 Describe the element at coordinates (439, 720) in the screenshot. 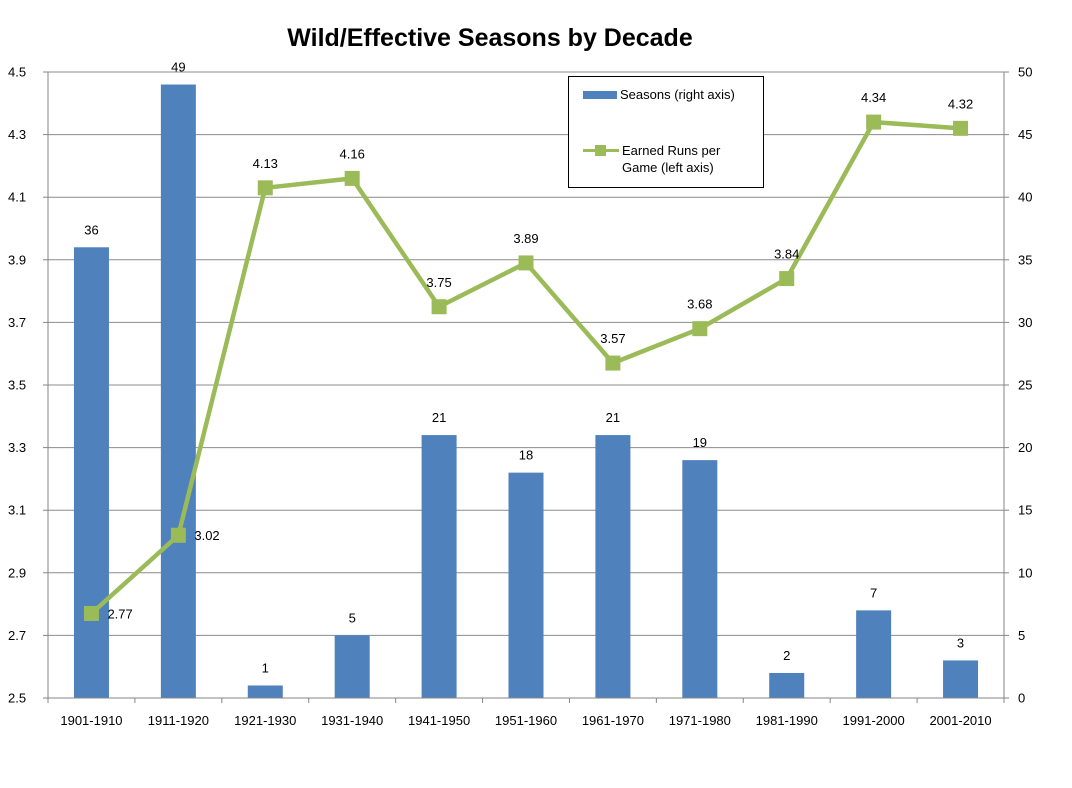

I see `x-tick-label: 1941-1950` at that location.